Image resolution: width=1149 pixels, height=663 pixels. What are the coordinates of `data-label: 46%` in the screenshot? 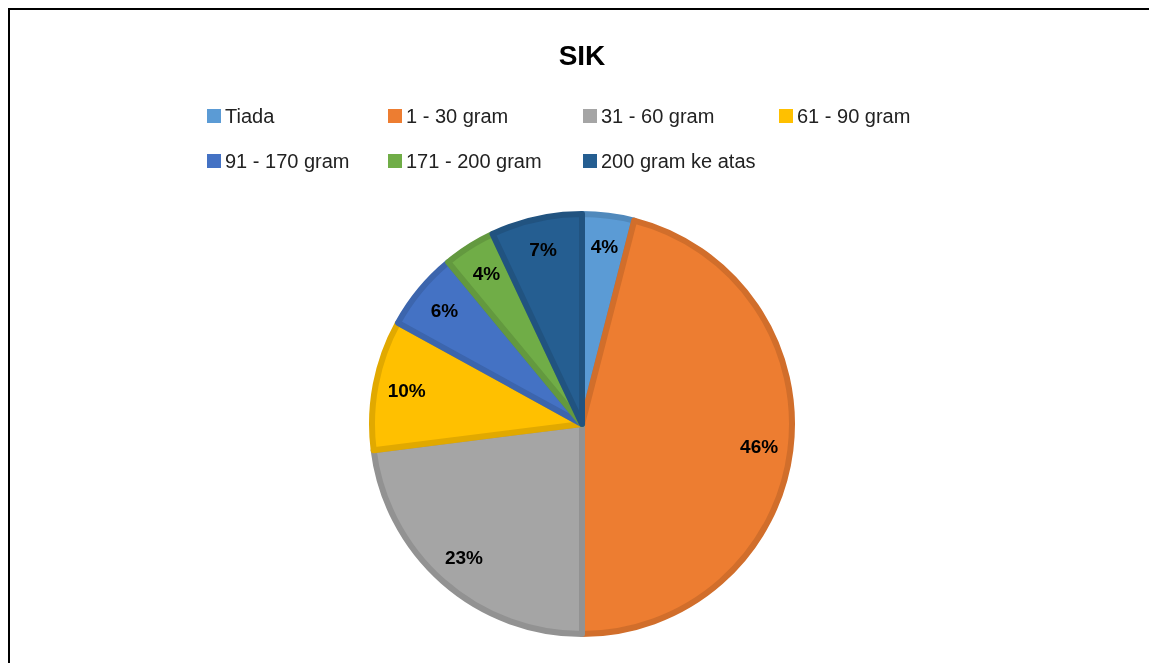 It's located at (759, 446).